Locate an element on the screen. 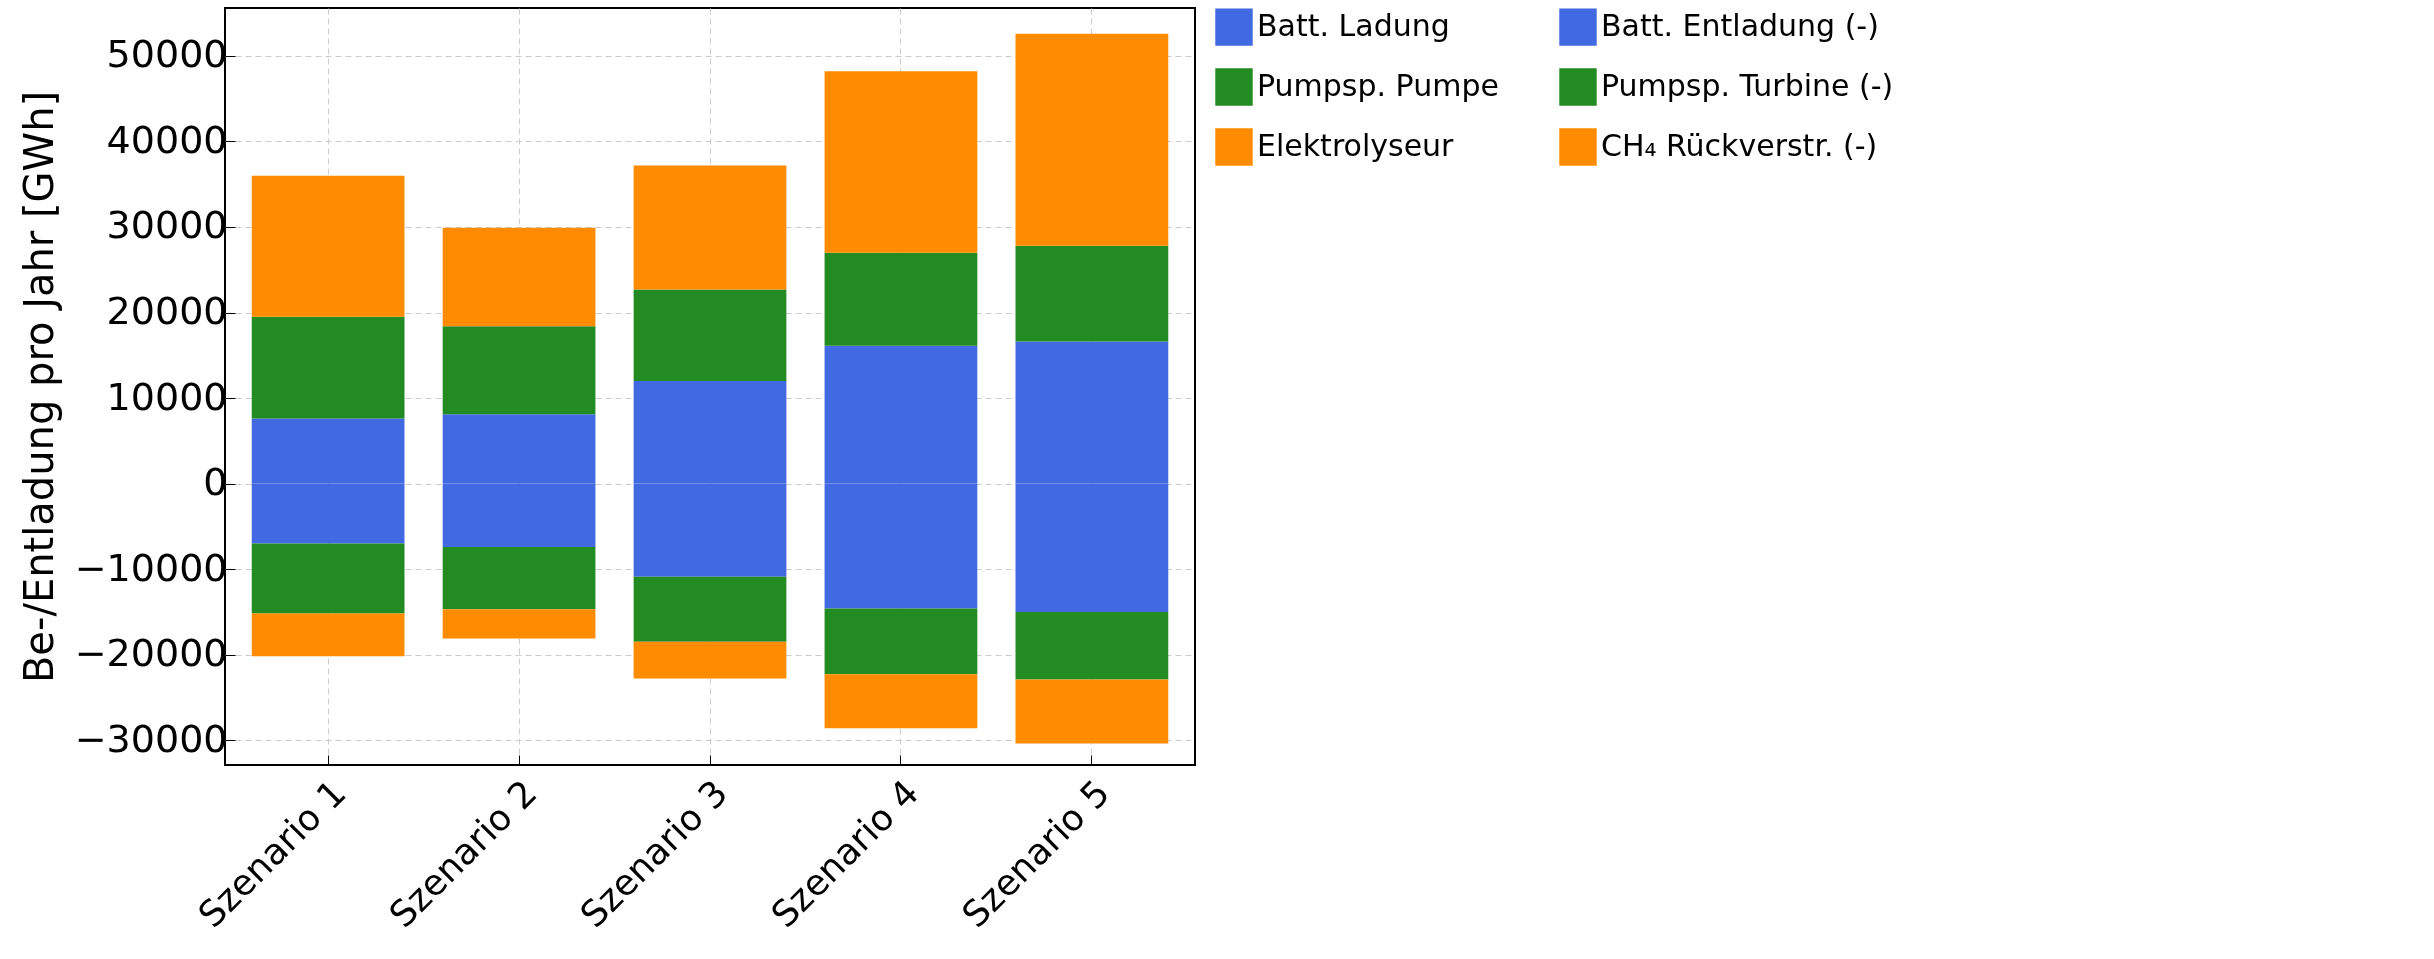 This screenshot has width=2434, height=959. y-tick-label: 10000 is located at coordinates (167, 396).